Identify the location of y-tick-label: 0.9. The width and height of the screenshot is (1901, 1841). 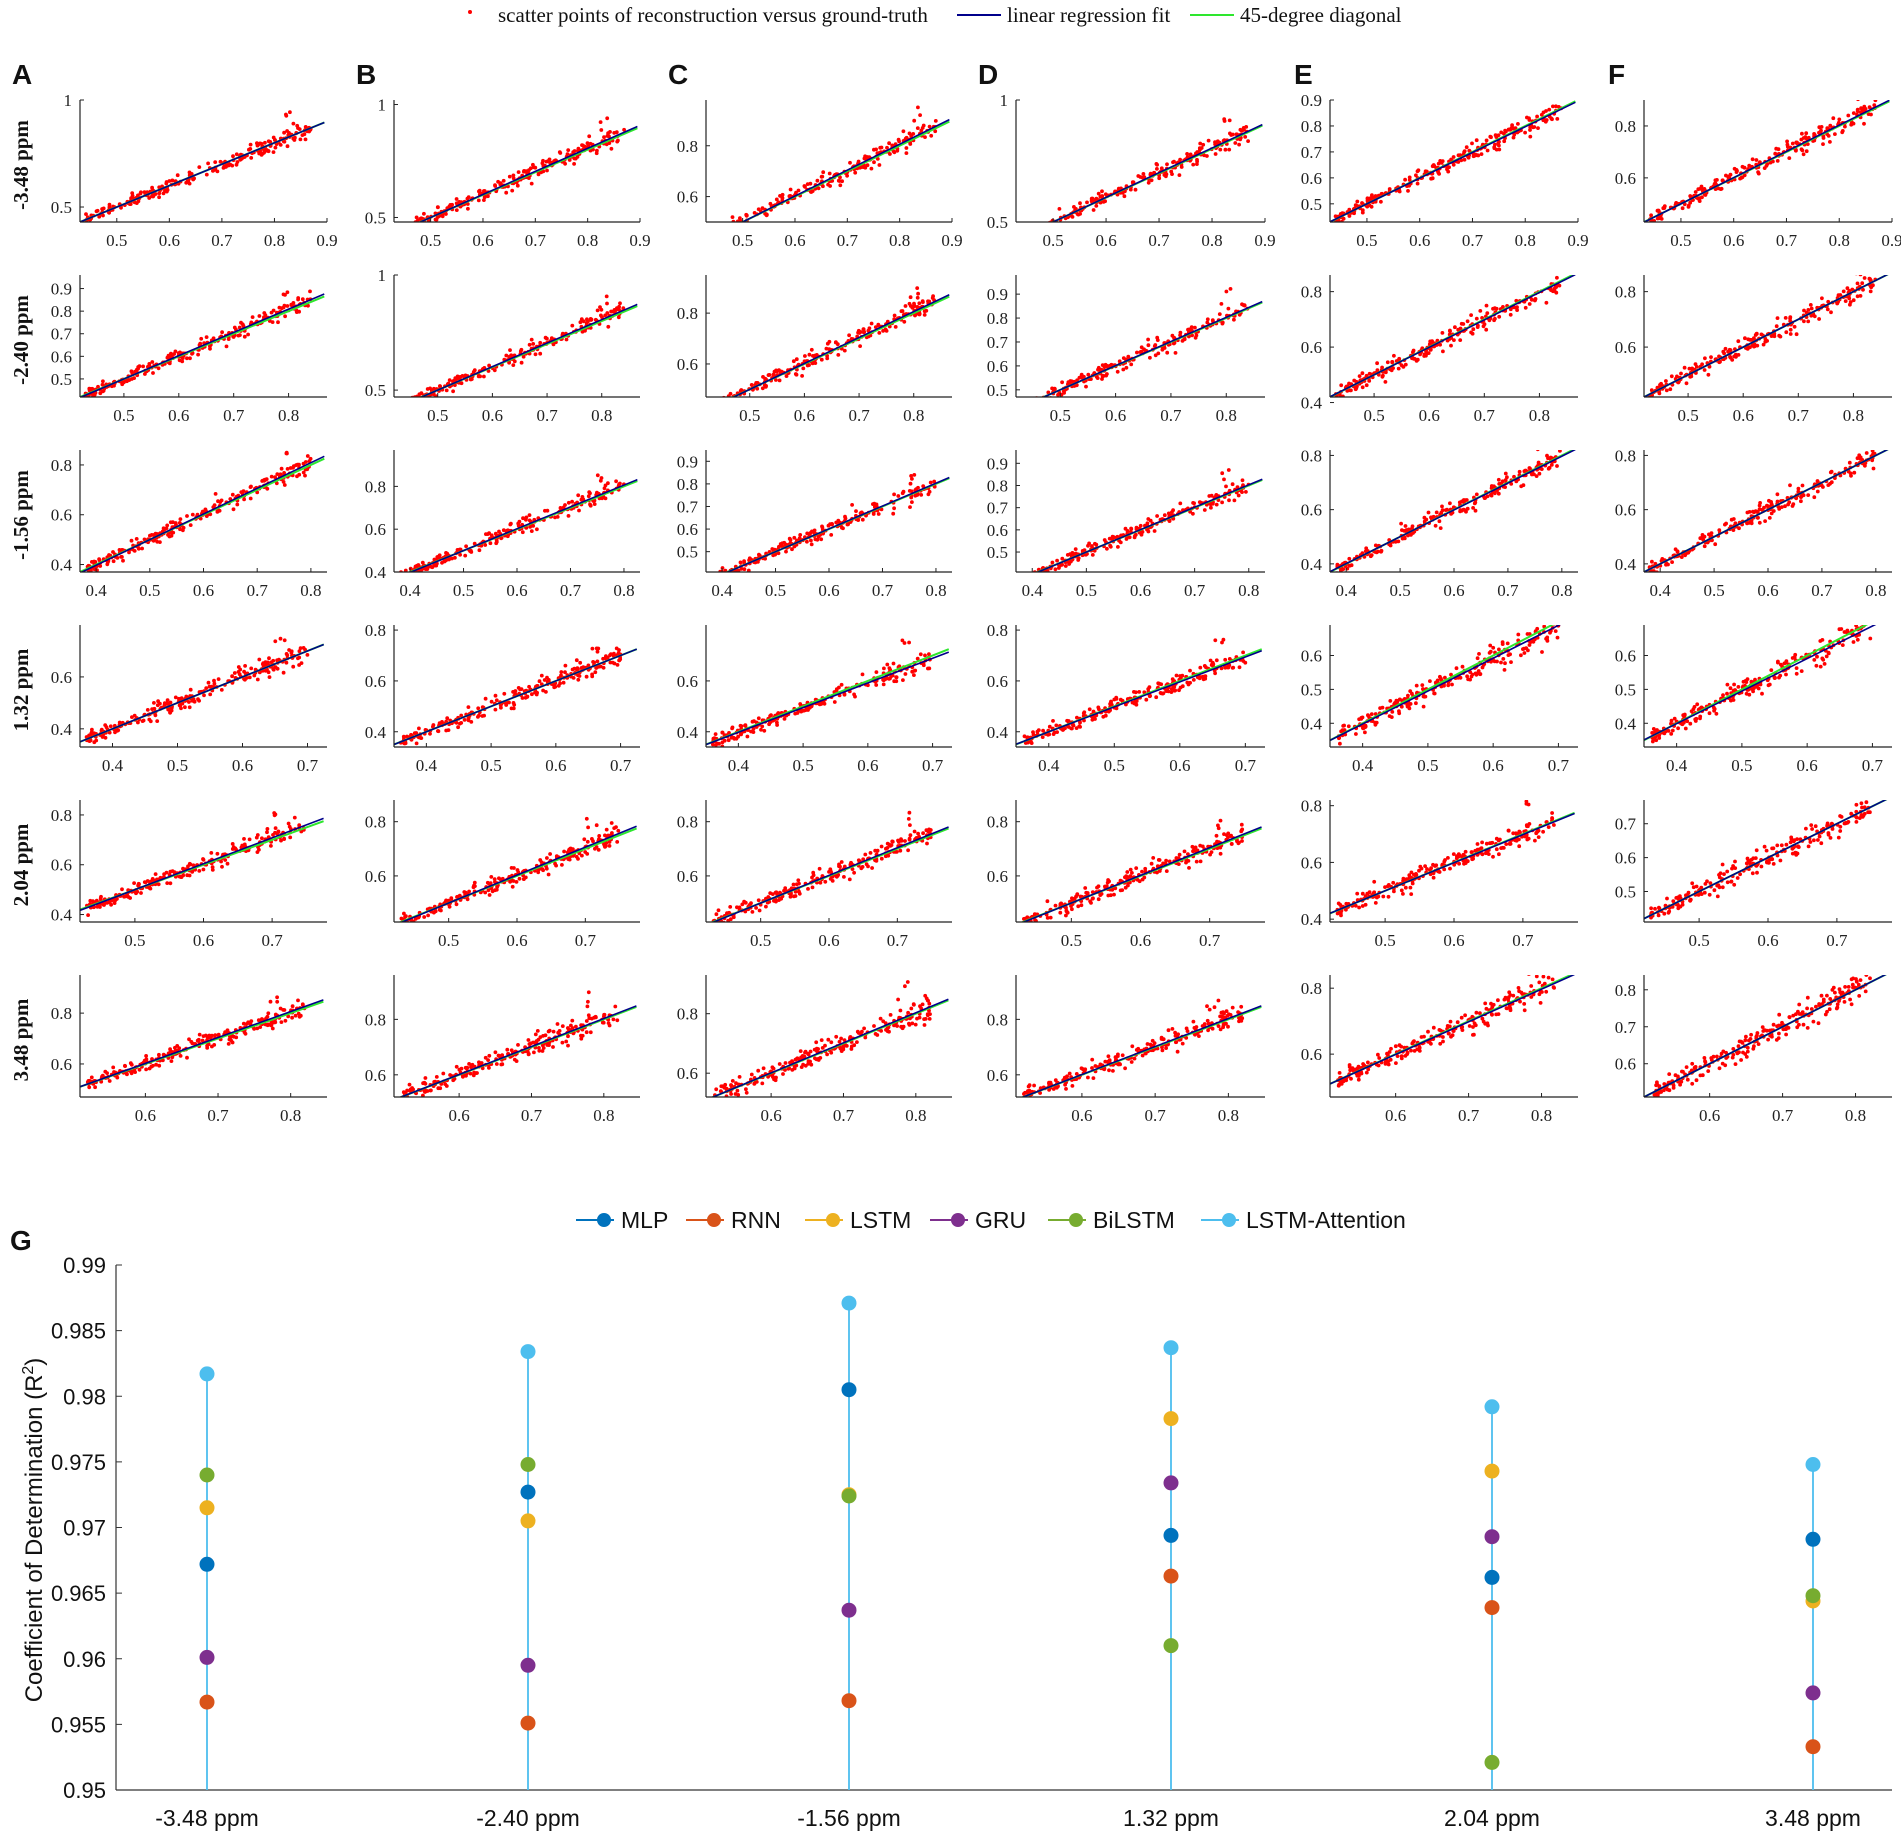
(687, 461).